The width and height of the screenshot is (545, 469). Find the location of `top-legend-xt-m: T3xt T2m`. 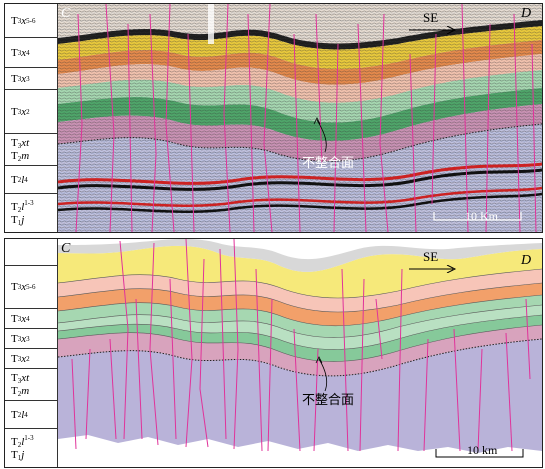

top-legend-xt-m: T3xt T2m is located at coordinates (31, 150).